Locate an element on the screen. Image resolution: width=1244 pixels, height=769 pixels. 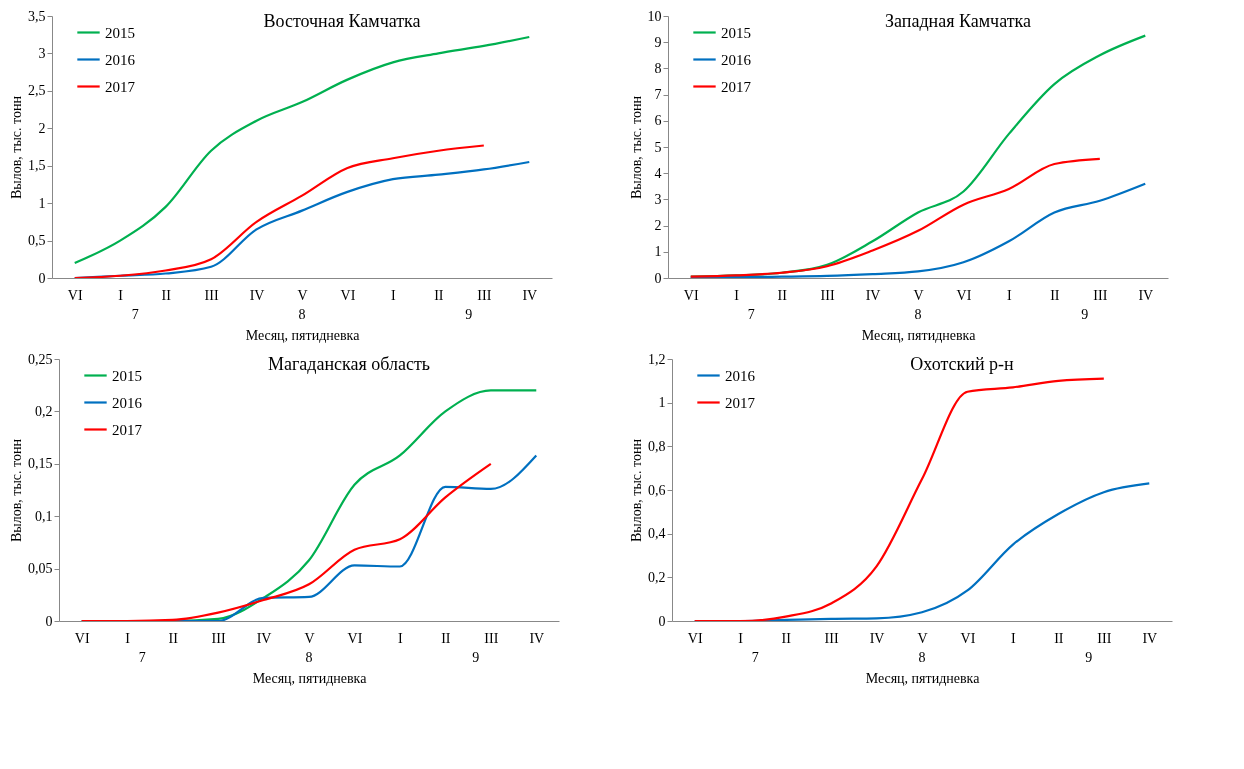
y-tick-label: 0,5 is located at coordinates (37, 241).